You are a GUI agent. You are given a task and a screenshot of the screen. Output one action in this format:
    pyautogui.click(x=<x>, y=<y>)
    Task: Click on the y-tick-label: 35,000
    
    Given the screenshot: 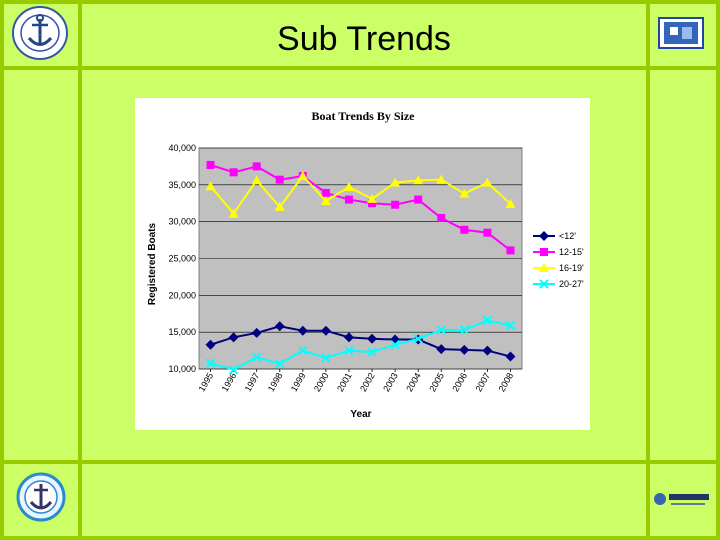 What is the action you would take?
    pyautogui.click(x=182, y=185)
    